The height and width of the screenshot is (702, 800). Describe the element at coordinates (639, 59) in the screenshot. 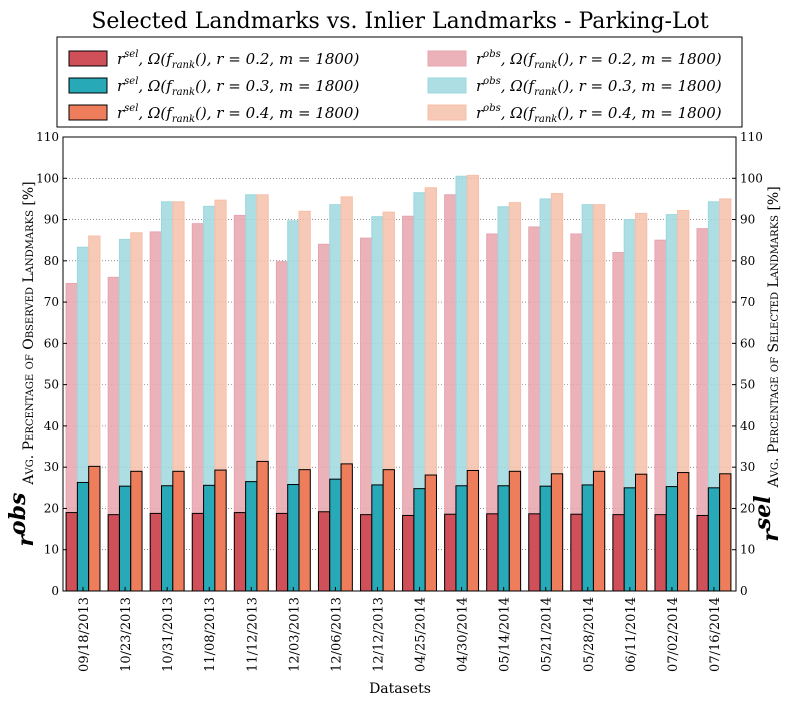

I see `legend-label-part: (), r = 0.2, m = 1800)` at that location.